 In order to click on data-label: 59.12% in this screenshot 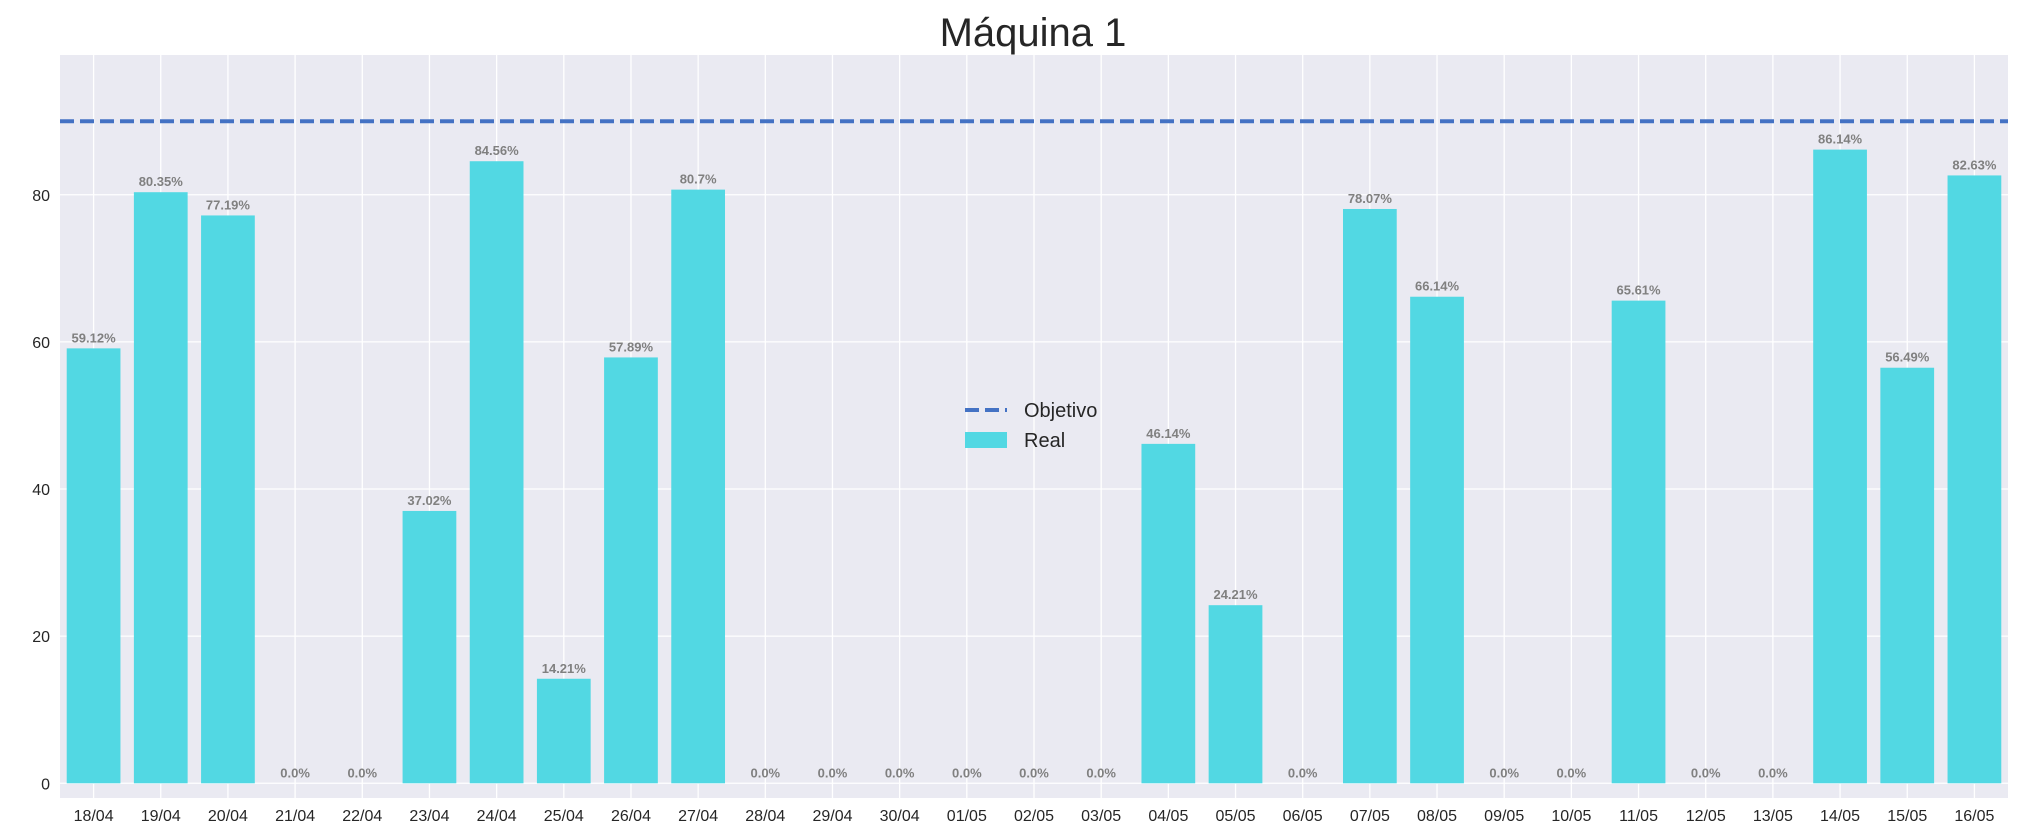, I will do `click(94, 337)`.